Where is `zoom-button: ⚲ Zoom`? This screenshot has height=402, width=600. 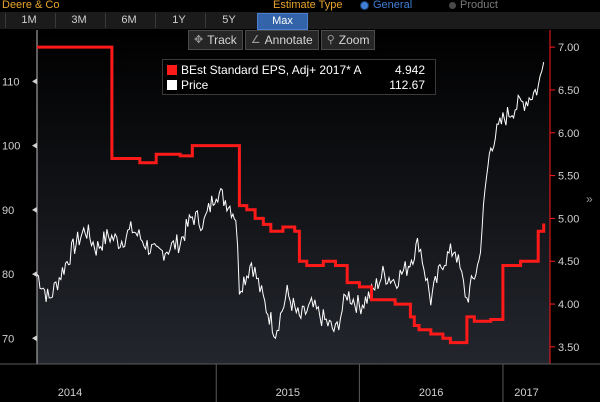
zoom-button: ⚲ Zoom is located at coordinates (348, 40).